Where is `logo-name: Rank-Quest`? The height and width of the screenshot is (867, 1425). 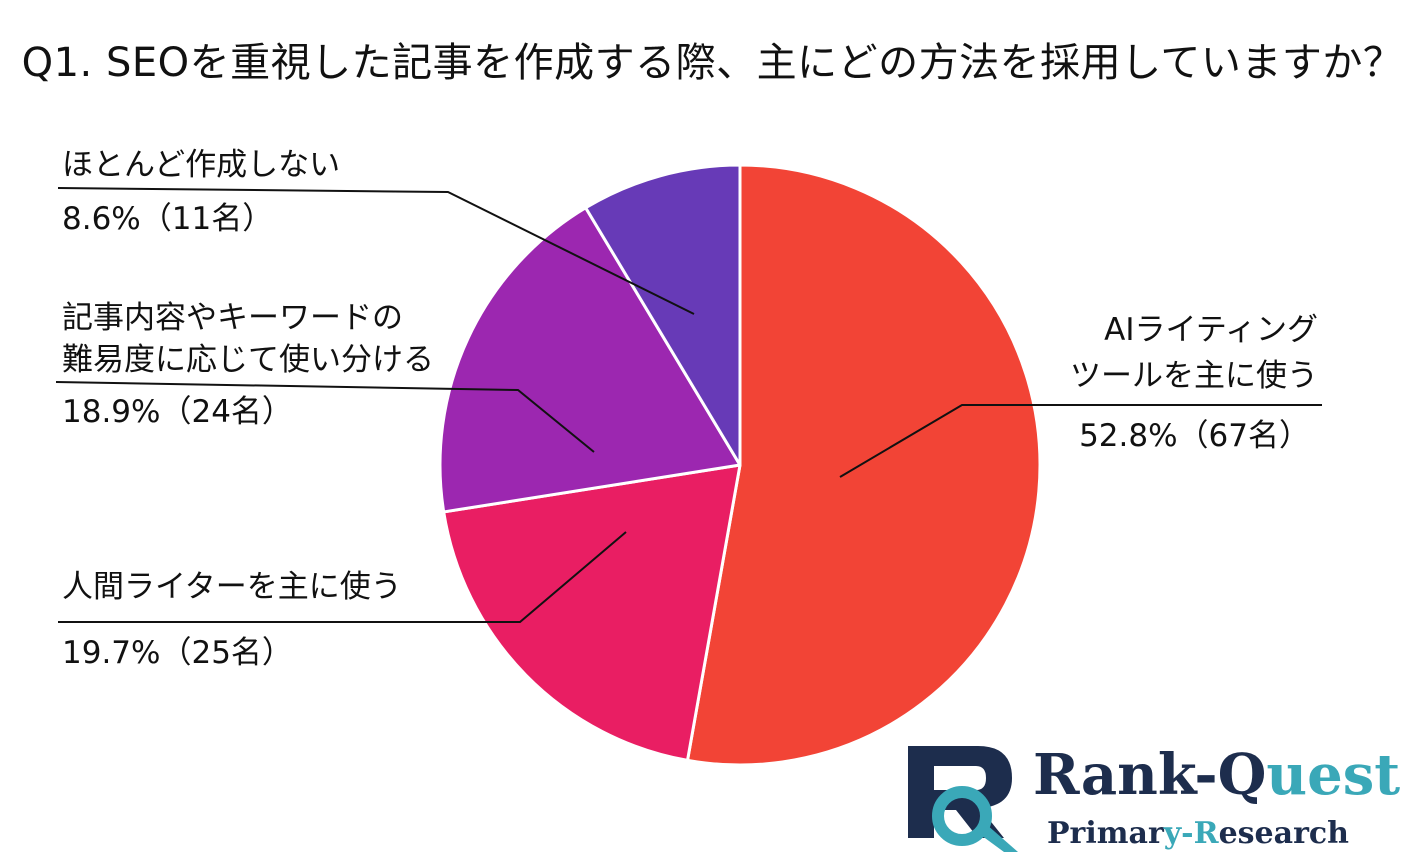
logo-name: Rank-Quest is located at coordinates (1217, 775).